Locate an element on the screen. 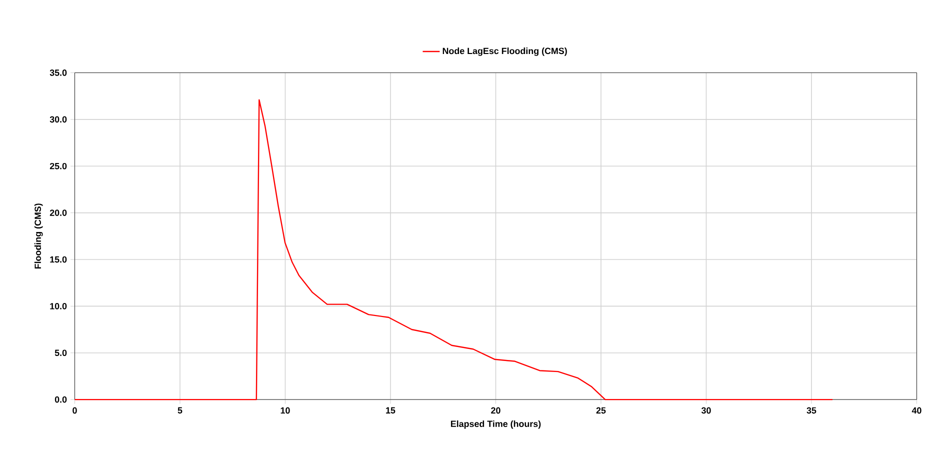  x-tick-label: 35 is located at coordinates (811, 410).